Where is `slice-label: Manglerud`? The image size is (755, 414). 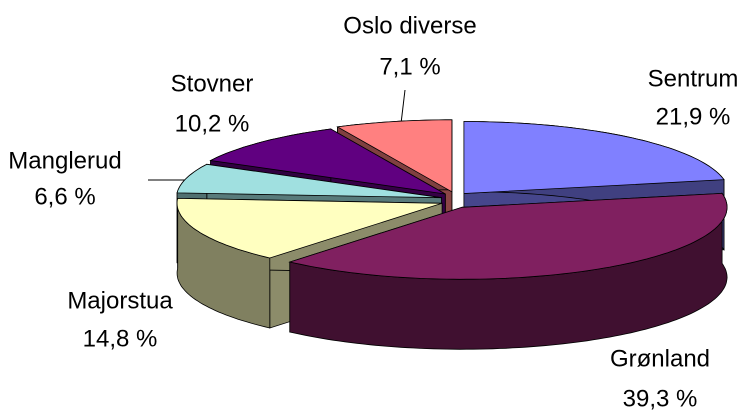
slice-label: Manglerud is located at coordinates (64, 160).